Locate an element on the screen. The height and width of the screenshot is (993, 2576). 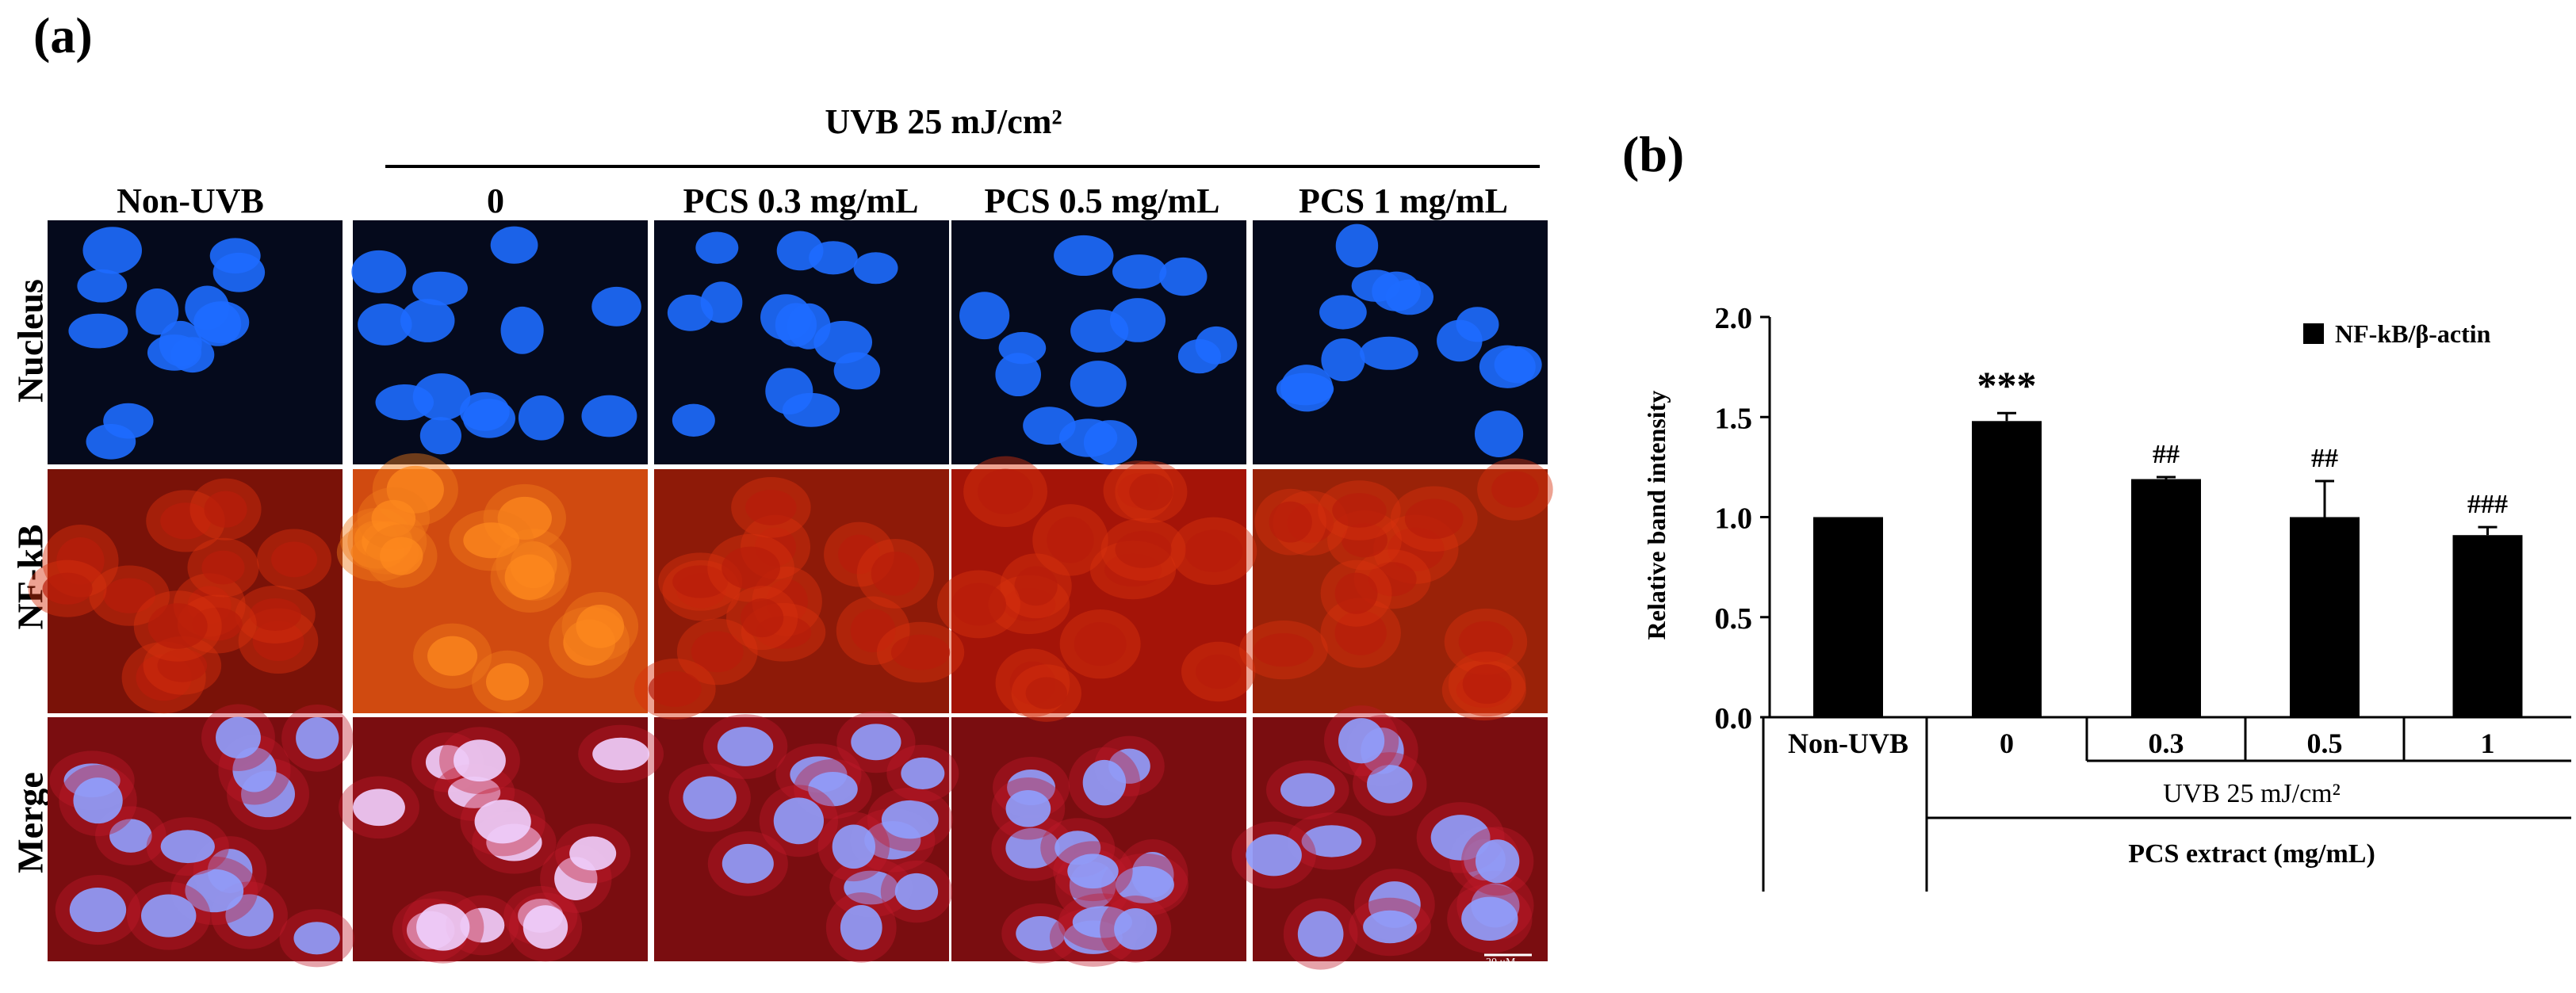
panel-a-label: (a) is located at coordinates (63, 35).